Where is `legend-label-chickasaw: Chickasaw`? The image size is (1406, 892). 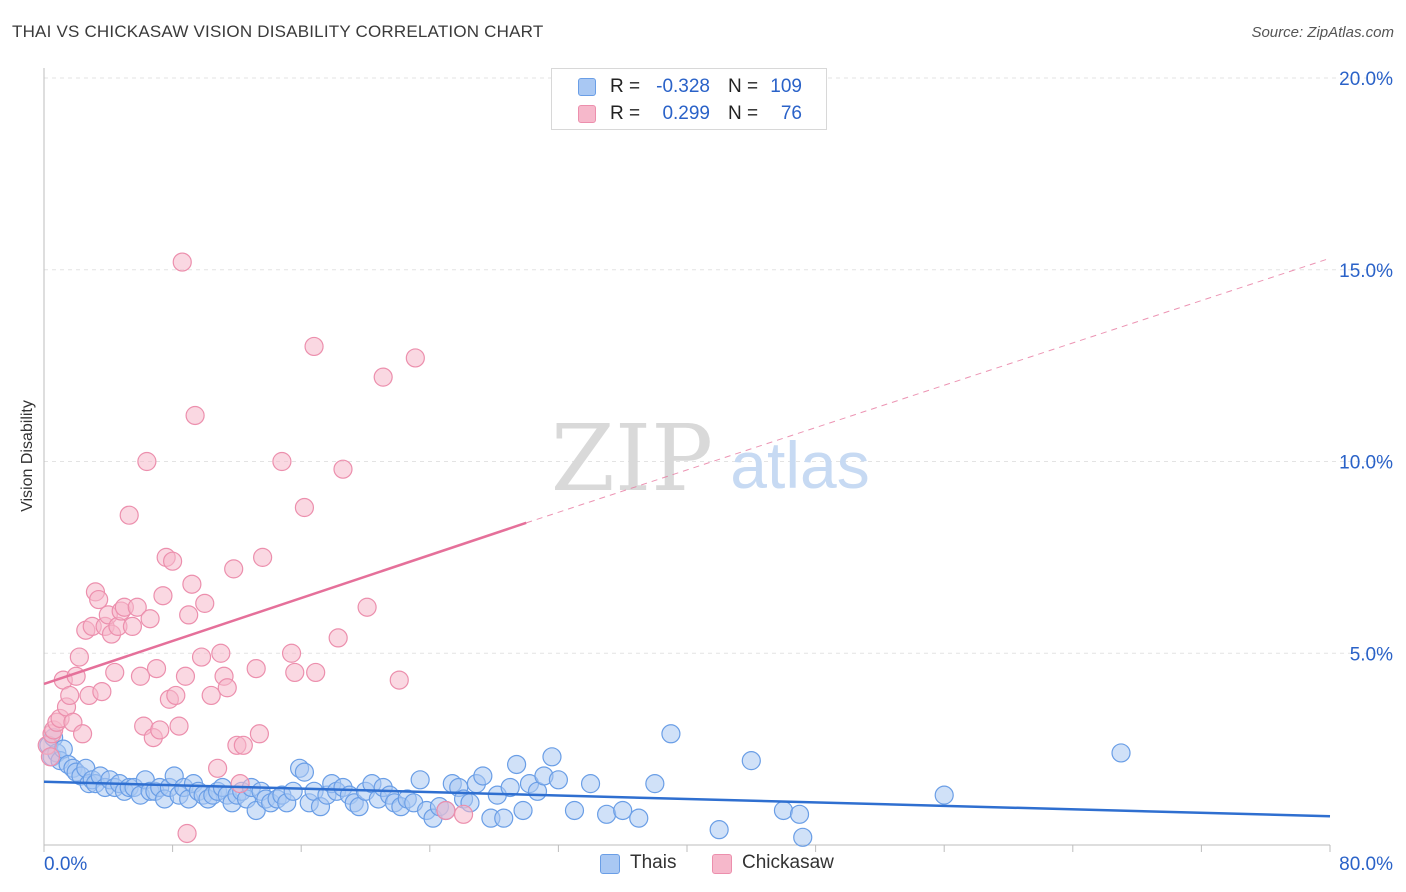
legend-label-chickasaw: Chickasaw is located at coordinates (788, 862).